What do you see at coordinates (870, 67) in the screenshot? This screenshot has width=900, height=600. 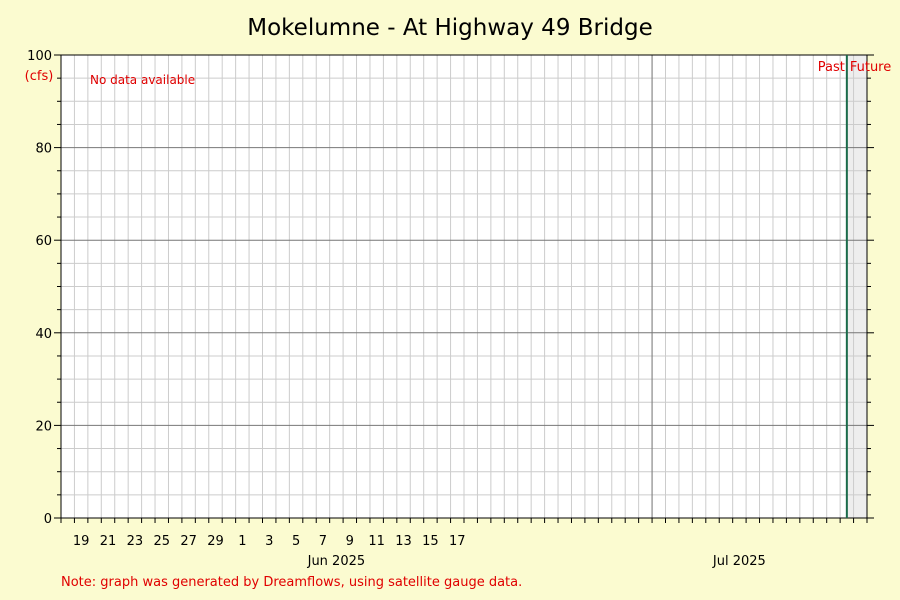 I see `future-label: Future` at bounding box center [870, 67].